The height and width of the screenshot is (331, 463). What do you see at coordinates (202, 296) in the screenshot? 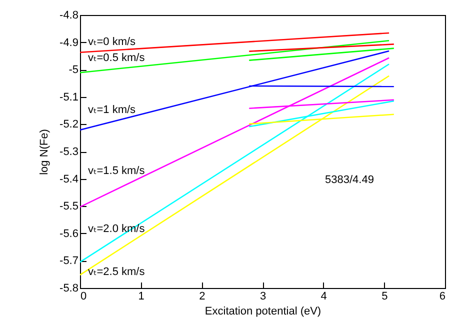
I see `x-tick-label: 2` at bounding box center [202, 296].